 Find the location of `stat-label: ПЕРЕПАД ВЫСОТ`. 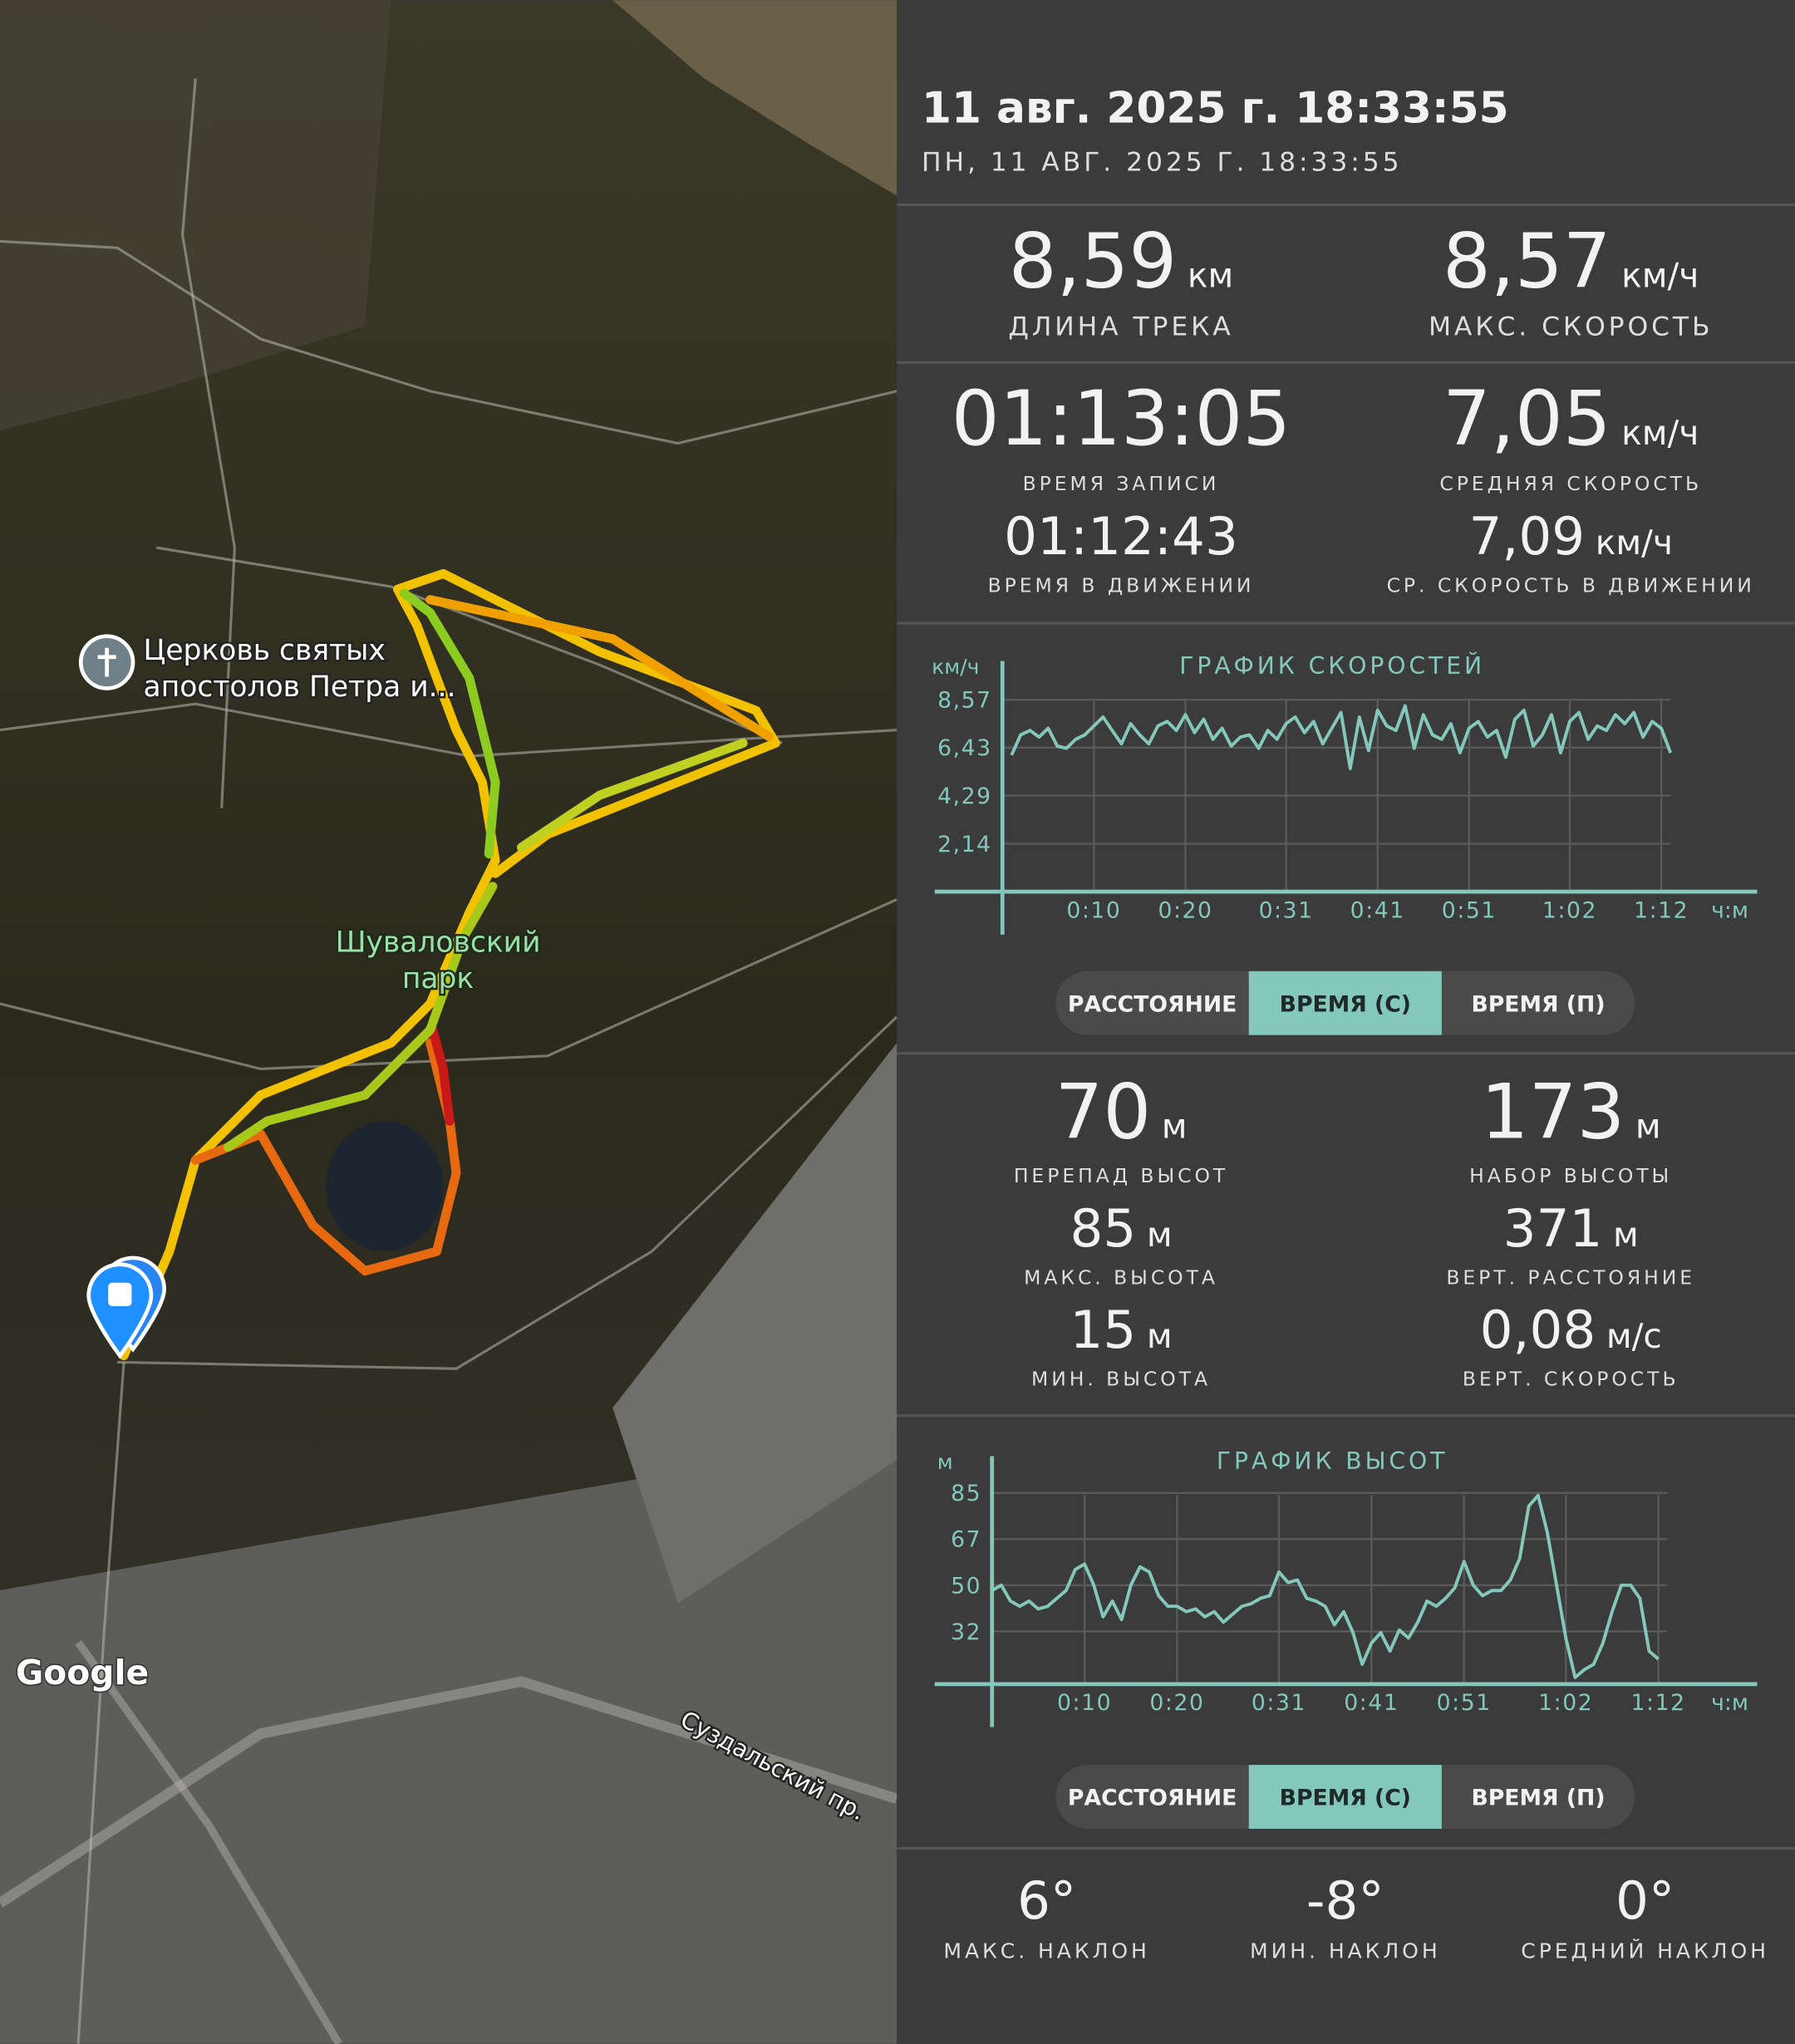

stat-label: ПЕРЕПАД ВЫСОТ is located at coordinates (1121, 1175).